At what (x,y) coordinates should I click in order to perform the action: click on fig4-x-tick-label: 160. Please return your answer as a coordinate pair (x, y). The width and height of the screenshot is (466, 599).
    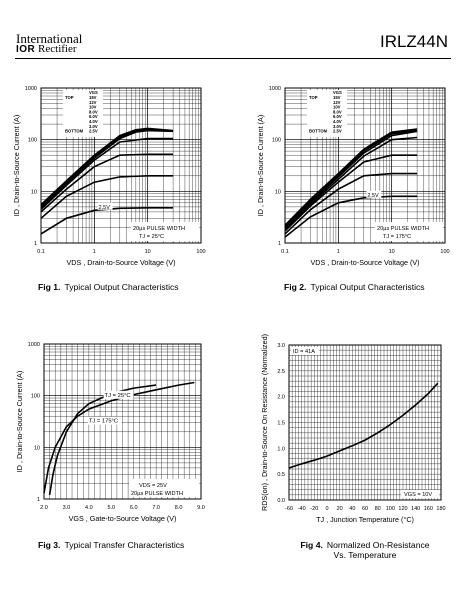
    Looking at the image, I should click on (428, 509).